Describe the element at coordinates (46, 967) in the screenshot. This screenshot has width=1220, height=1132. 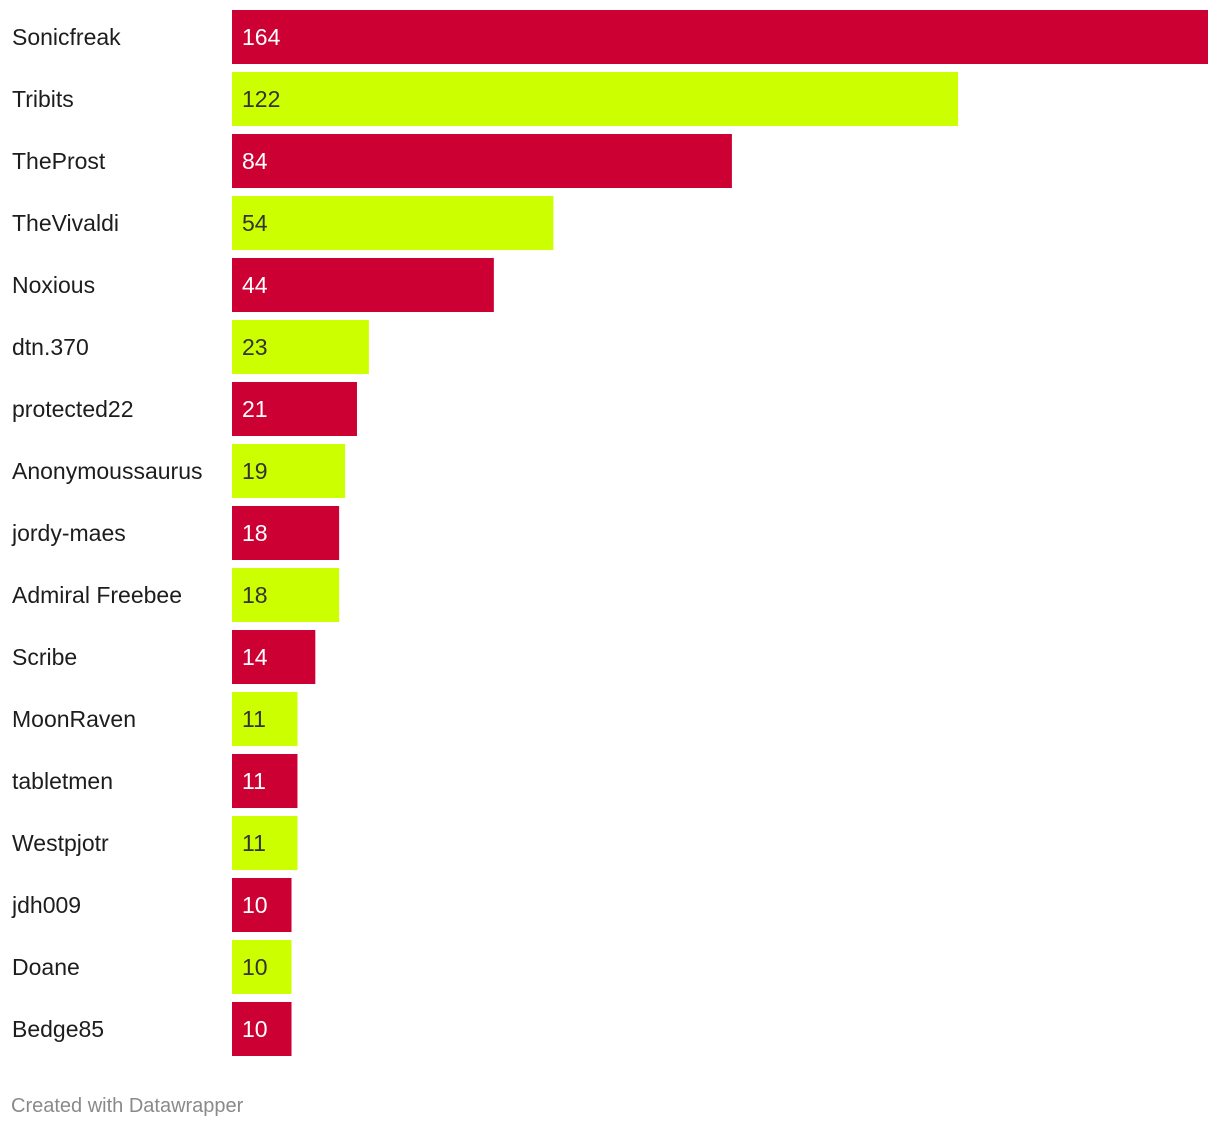
I see `category-label: Doane` at that location.